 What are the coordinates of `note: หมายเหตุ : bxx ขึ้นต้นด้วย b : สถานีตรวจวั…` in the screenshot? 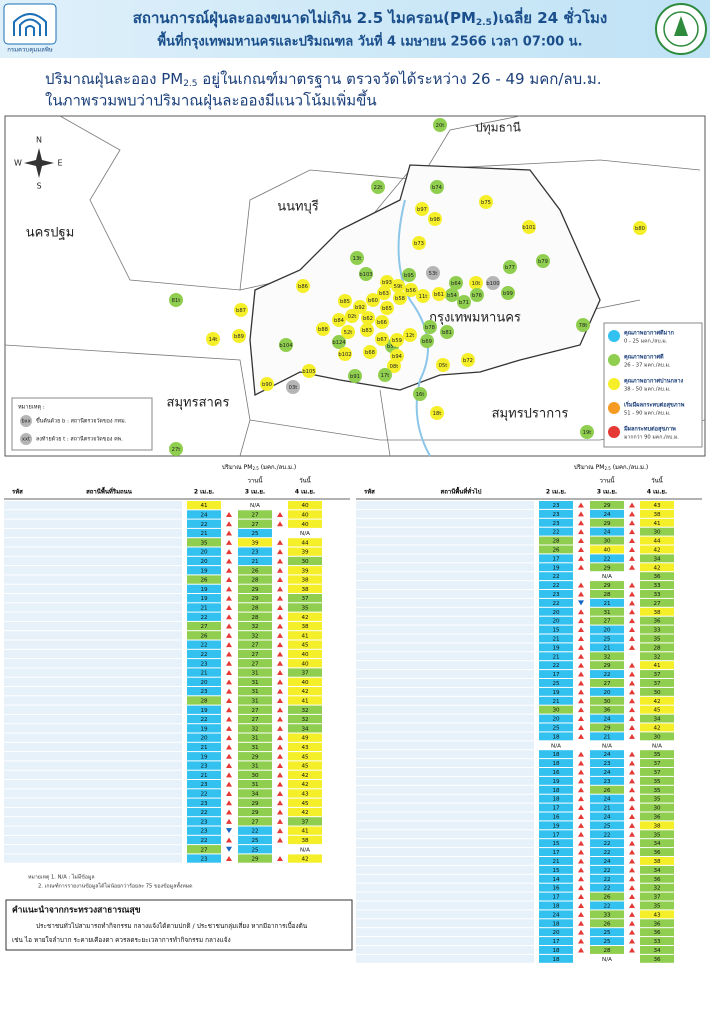 It's located at (82, 424).